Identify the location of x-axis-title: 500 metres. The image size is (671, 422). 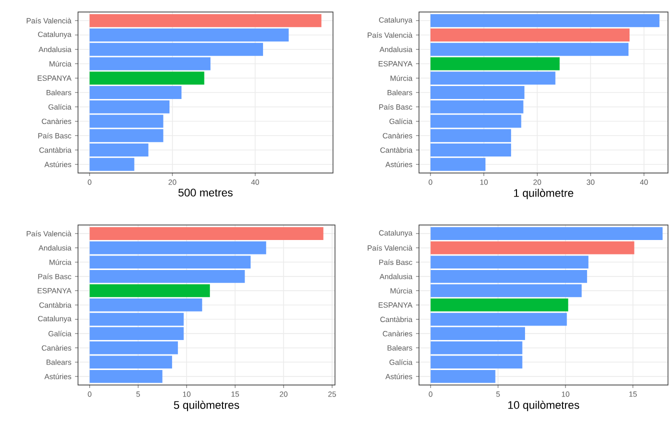
(205, 192).